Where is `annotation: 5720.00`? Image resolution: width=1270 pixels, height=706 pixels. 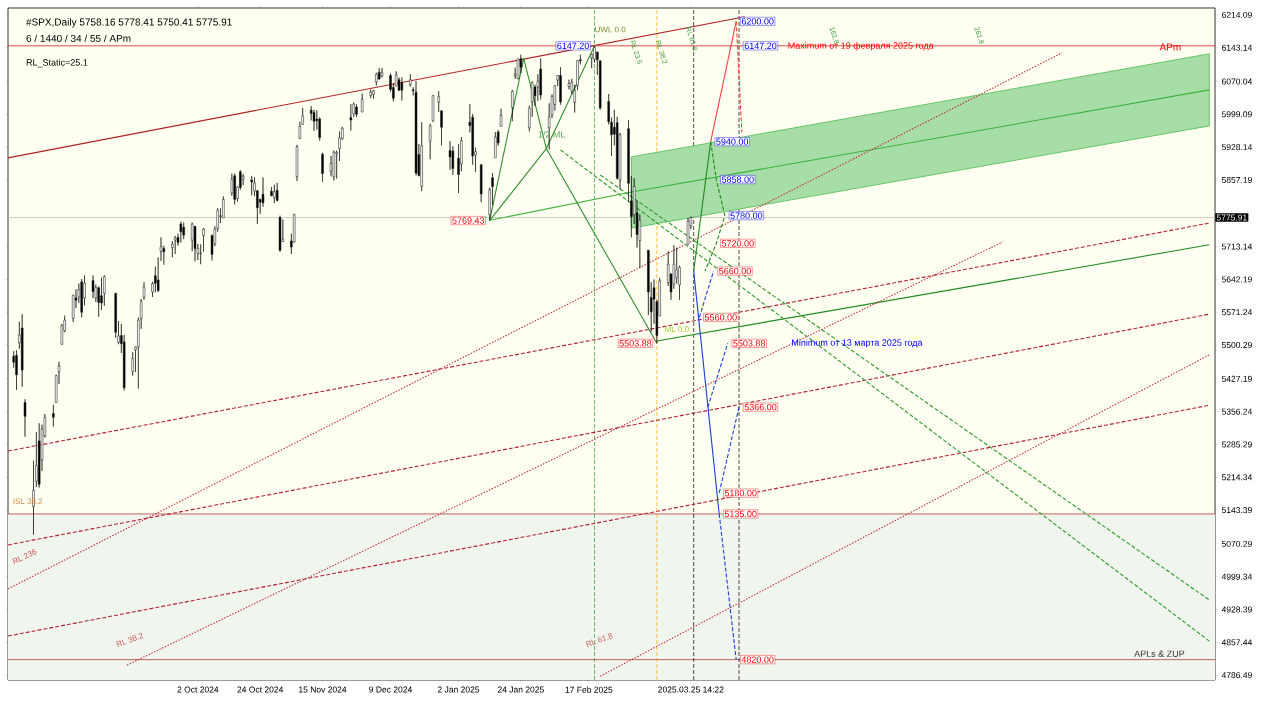
annotation: 5720.00 is located at coordinates (737, 243).